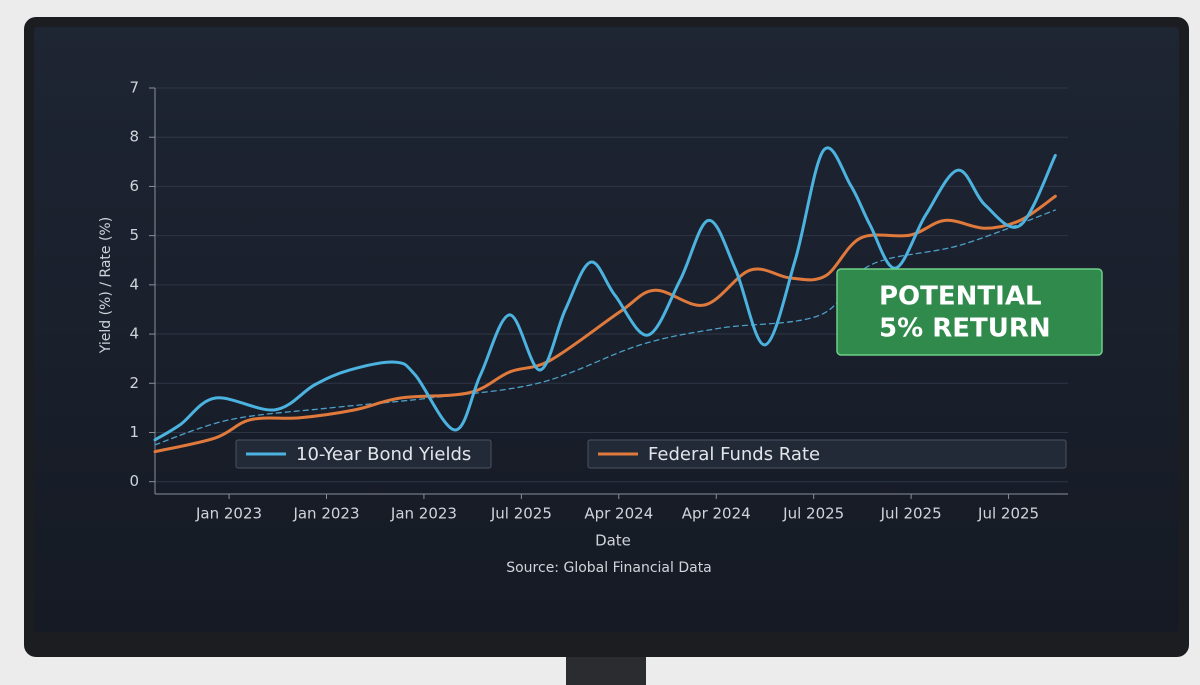 This screenshot has height=685, width=1200. Describe the element at coordinates (134, 88) in the screenshot. I see `y-tick-label: 7` at that location.